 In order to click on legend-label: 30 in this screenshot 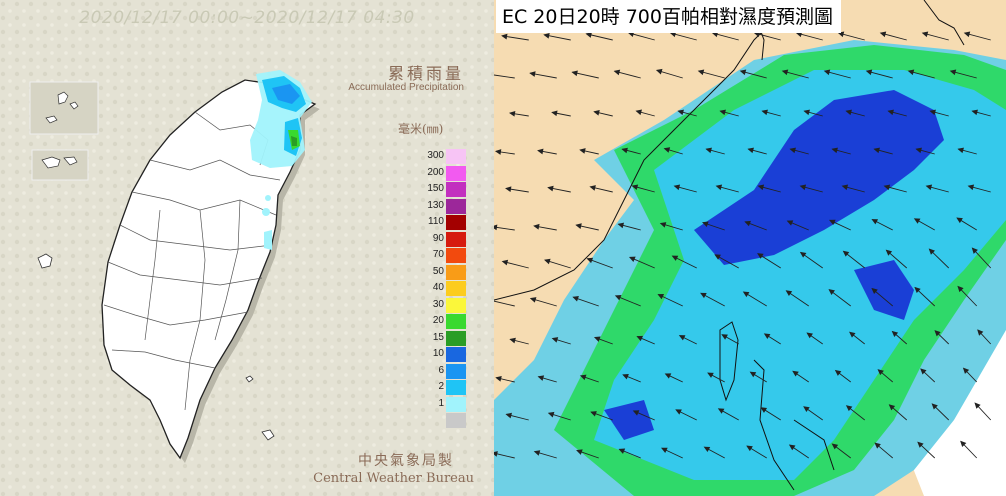, I will do `click(438, 304)`.